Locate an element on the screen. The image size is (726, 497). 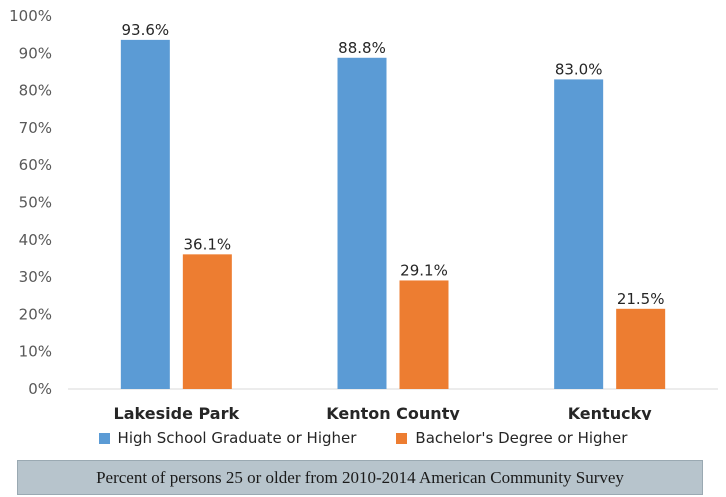
y-axis-ticks: 0% 10% 20% 30% 40% 50% 60% 70% 80% 90% 100% is located at coordinates (30, 202).